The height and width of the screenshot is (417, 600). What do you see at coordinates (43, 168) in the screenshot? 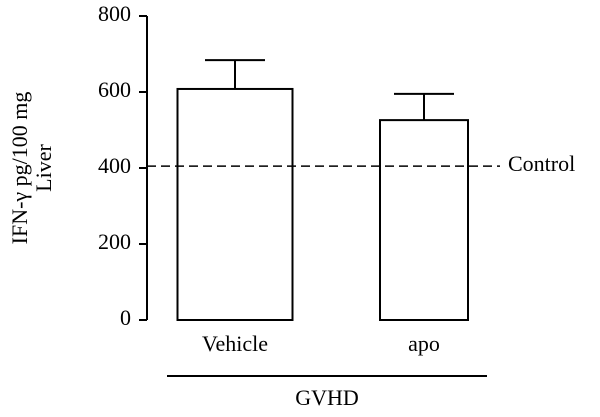
I see `y-label-line: Liver` at bounding box center [43, 168].